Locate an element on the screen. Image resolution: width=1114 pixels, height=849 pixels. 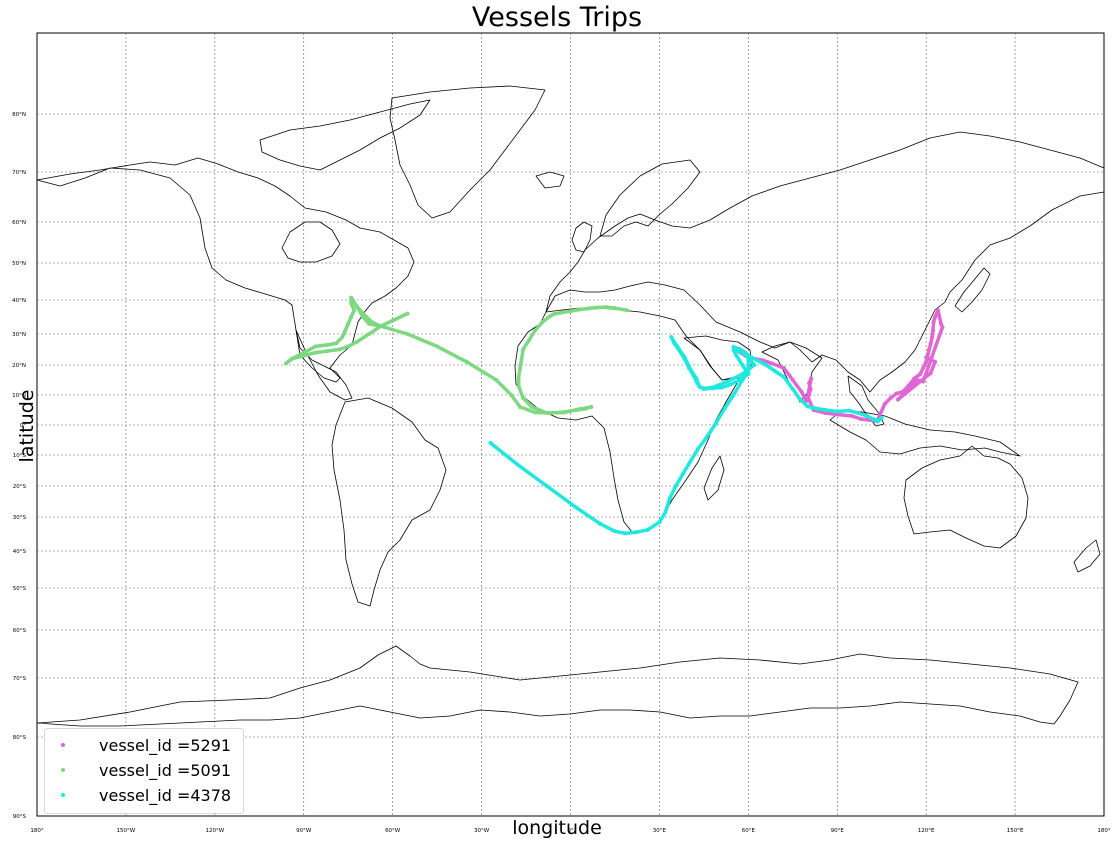
latitude-tick-label: 80°N is located at coordinates (19, 115).